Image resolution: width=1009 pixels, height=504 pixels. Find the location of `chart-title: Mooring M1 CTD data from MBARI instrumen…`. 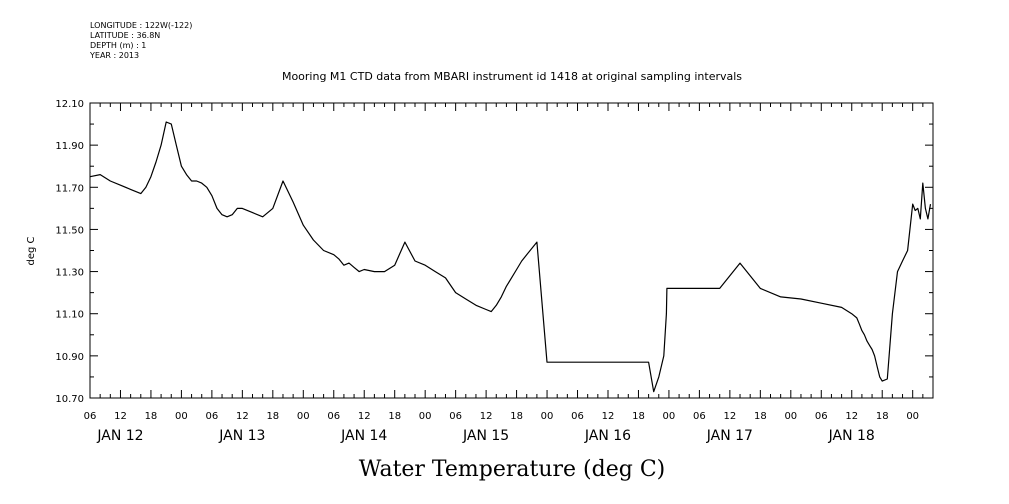

chart-title: Mooring M1 CTD data from MBARI instrumen… is located at coordinates (512, 76).